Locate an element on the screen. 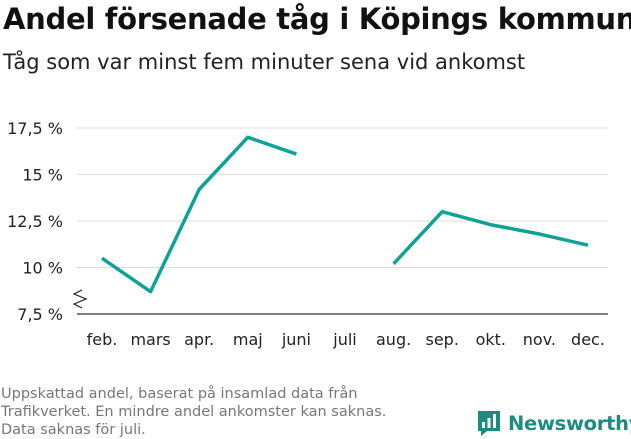 This screenshot has height=439, width=631. x-tick-label: sep. is located at coordinates (441, 339).